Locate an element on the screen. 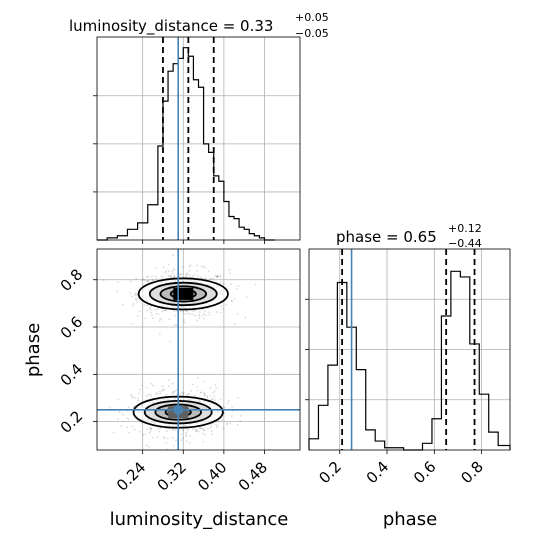 The width and height of the screenshot is (550, 550). phase-ytick-label-1: 0.4 is located at coordinates (72, 375).